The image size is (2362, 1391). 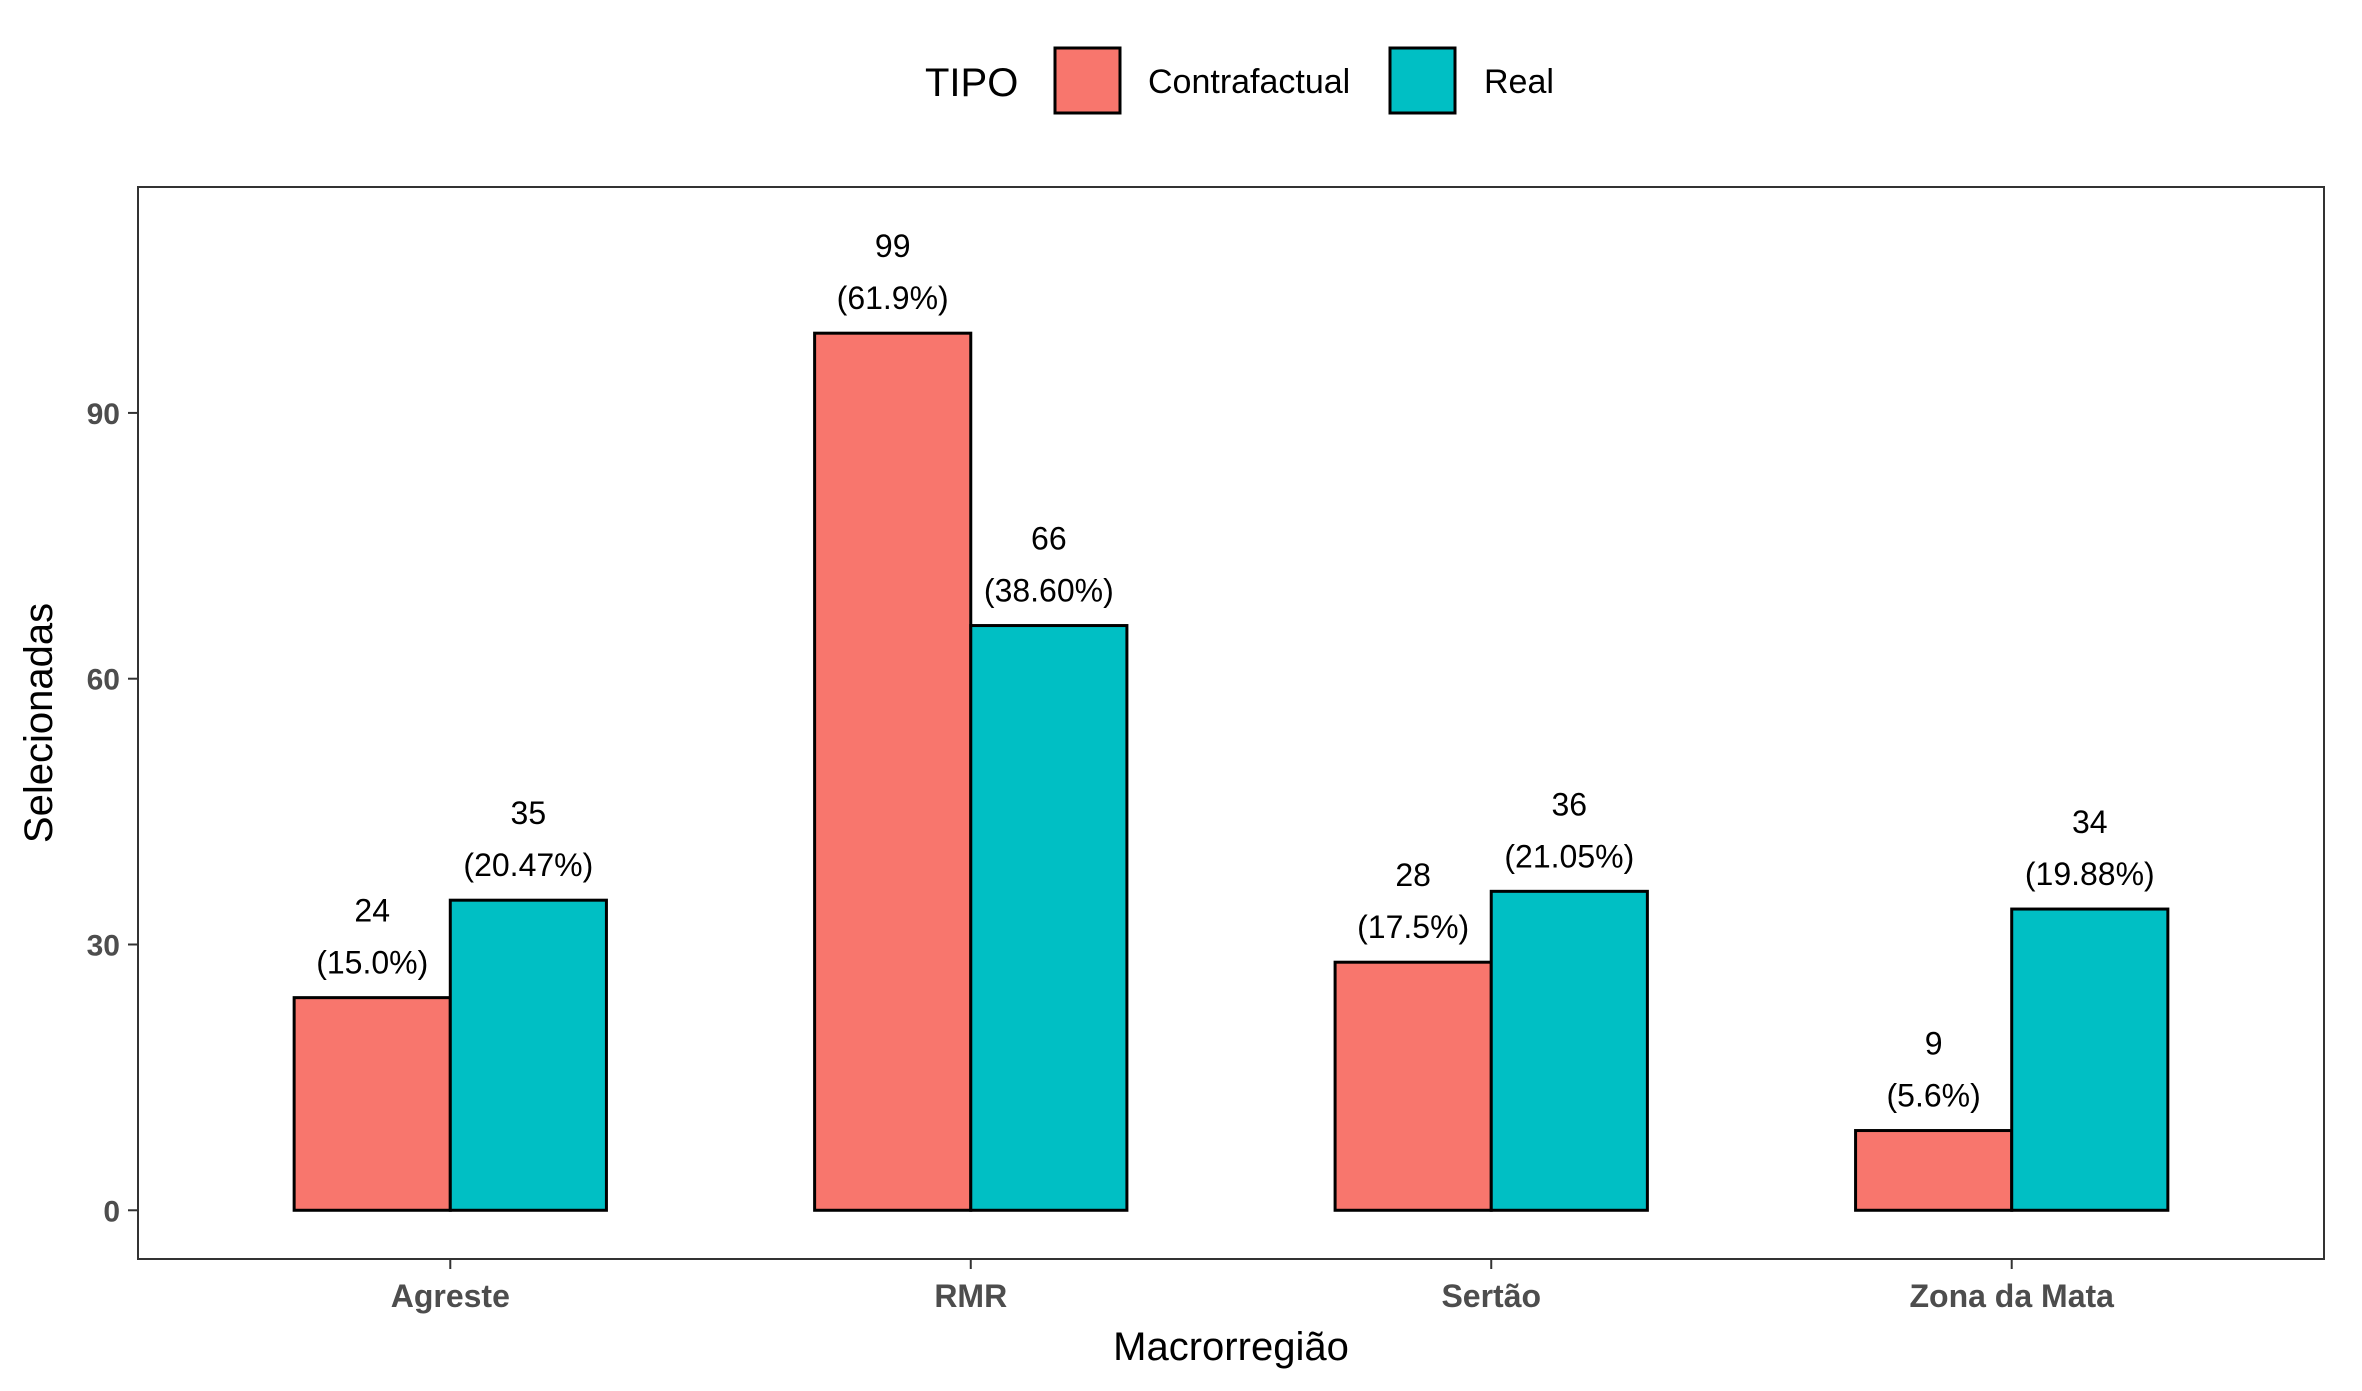 I want to click on y-axis: 0 30 60 90, so click(x=112, y=813).